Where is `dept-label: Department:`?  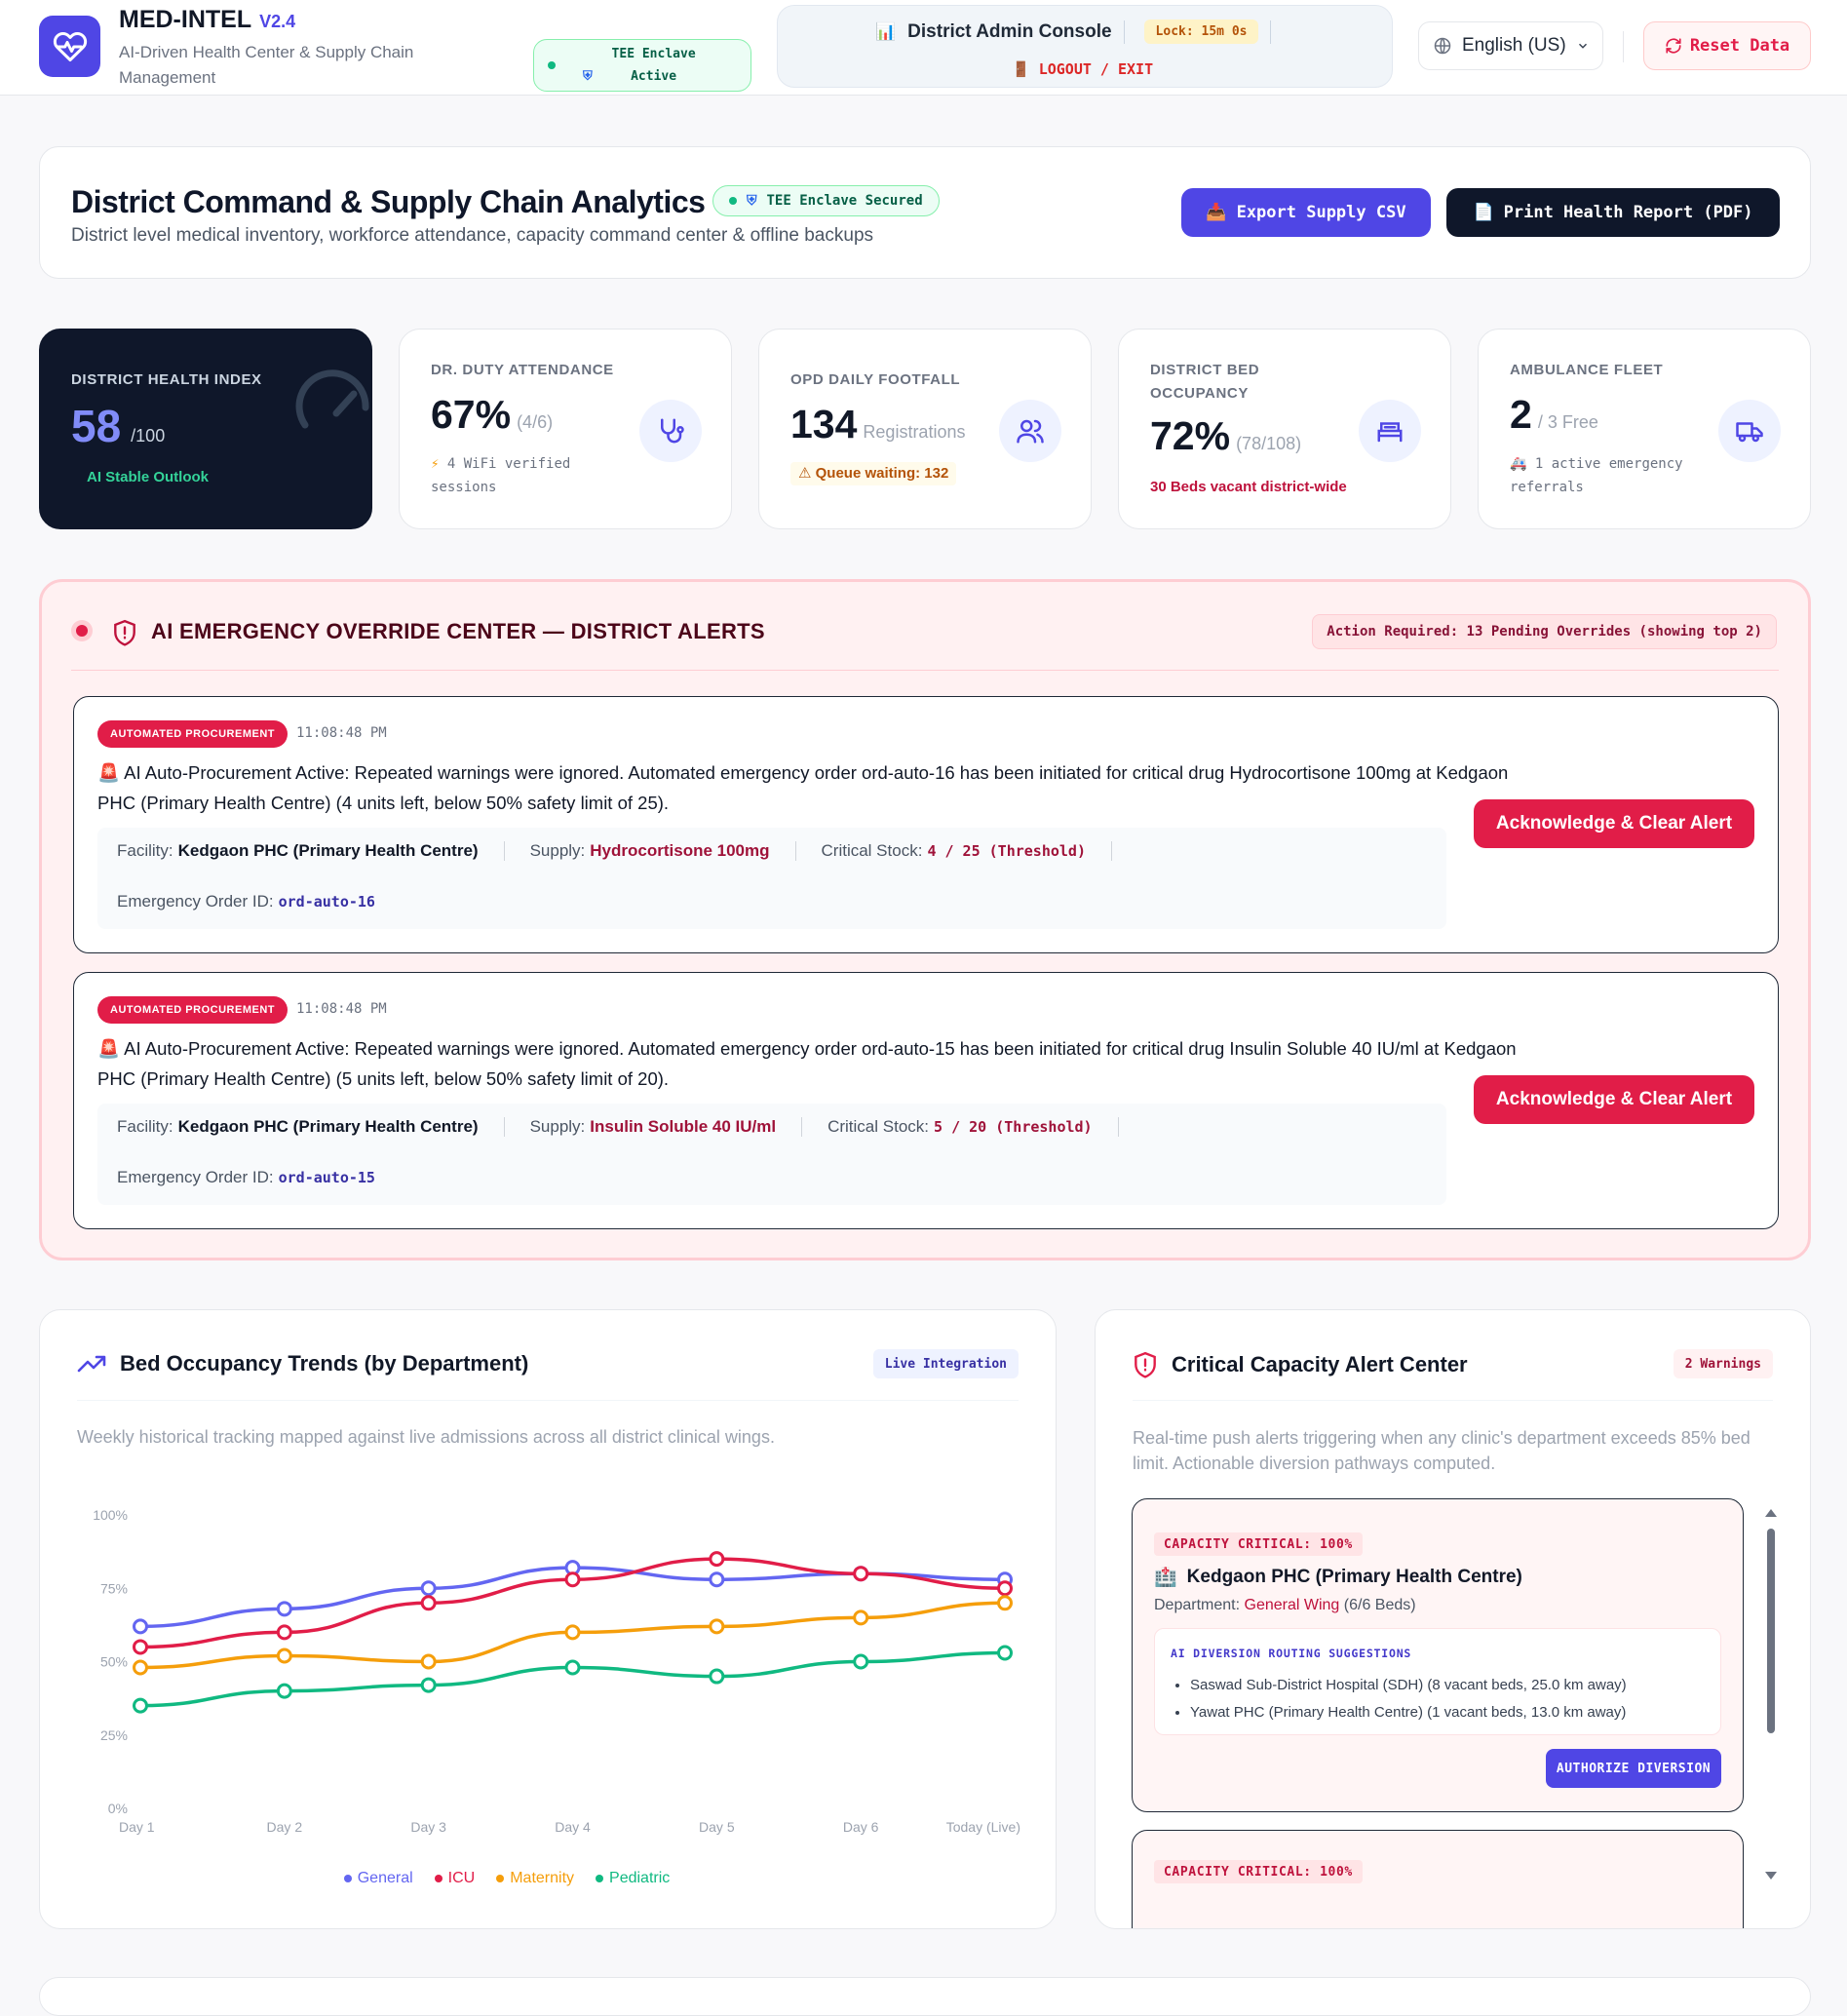 dept-label: Department: is located at coordinates (1197, 1605).